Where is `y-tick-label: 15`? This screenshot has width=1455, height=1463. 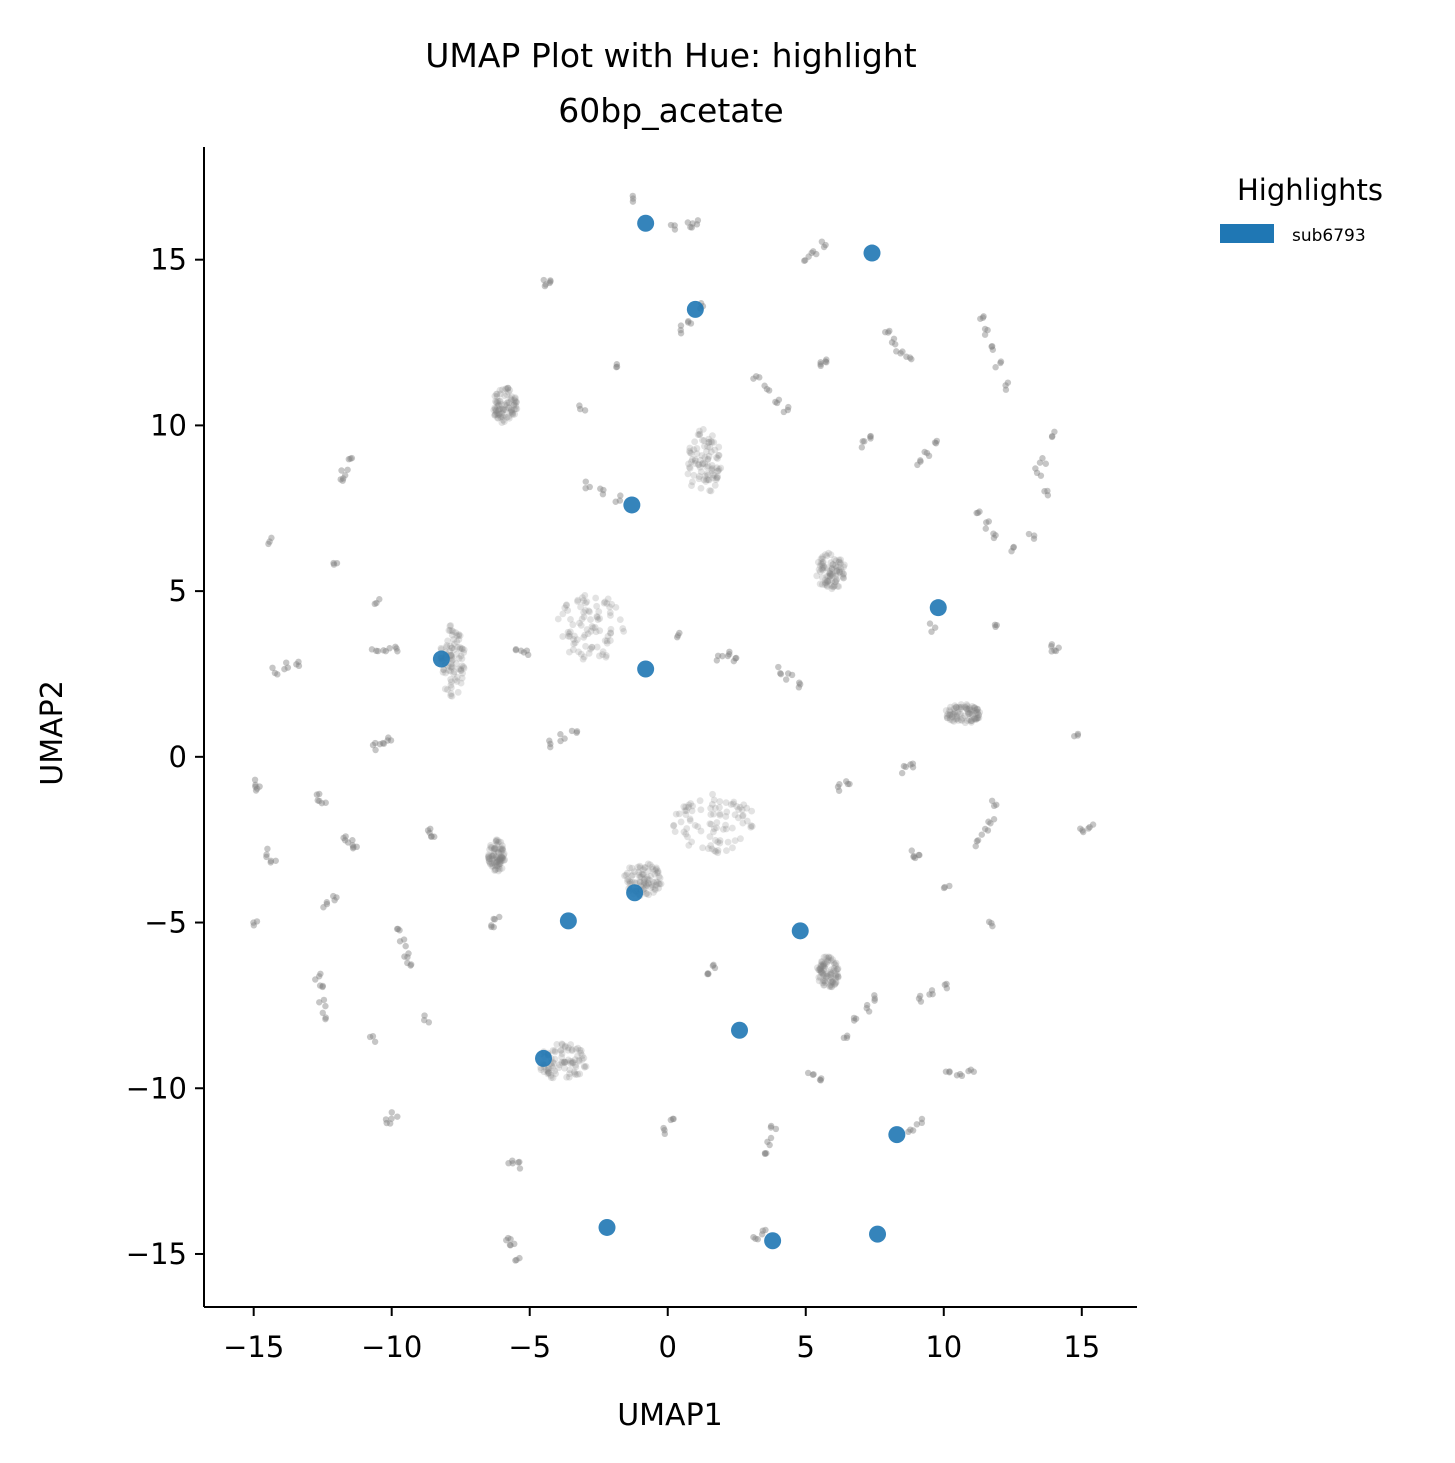 y-tick-label: 15 is located at coordinates (168, 260).